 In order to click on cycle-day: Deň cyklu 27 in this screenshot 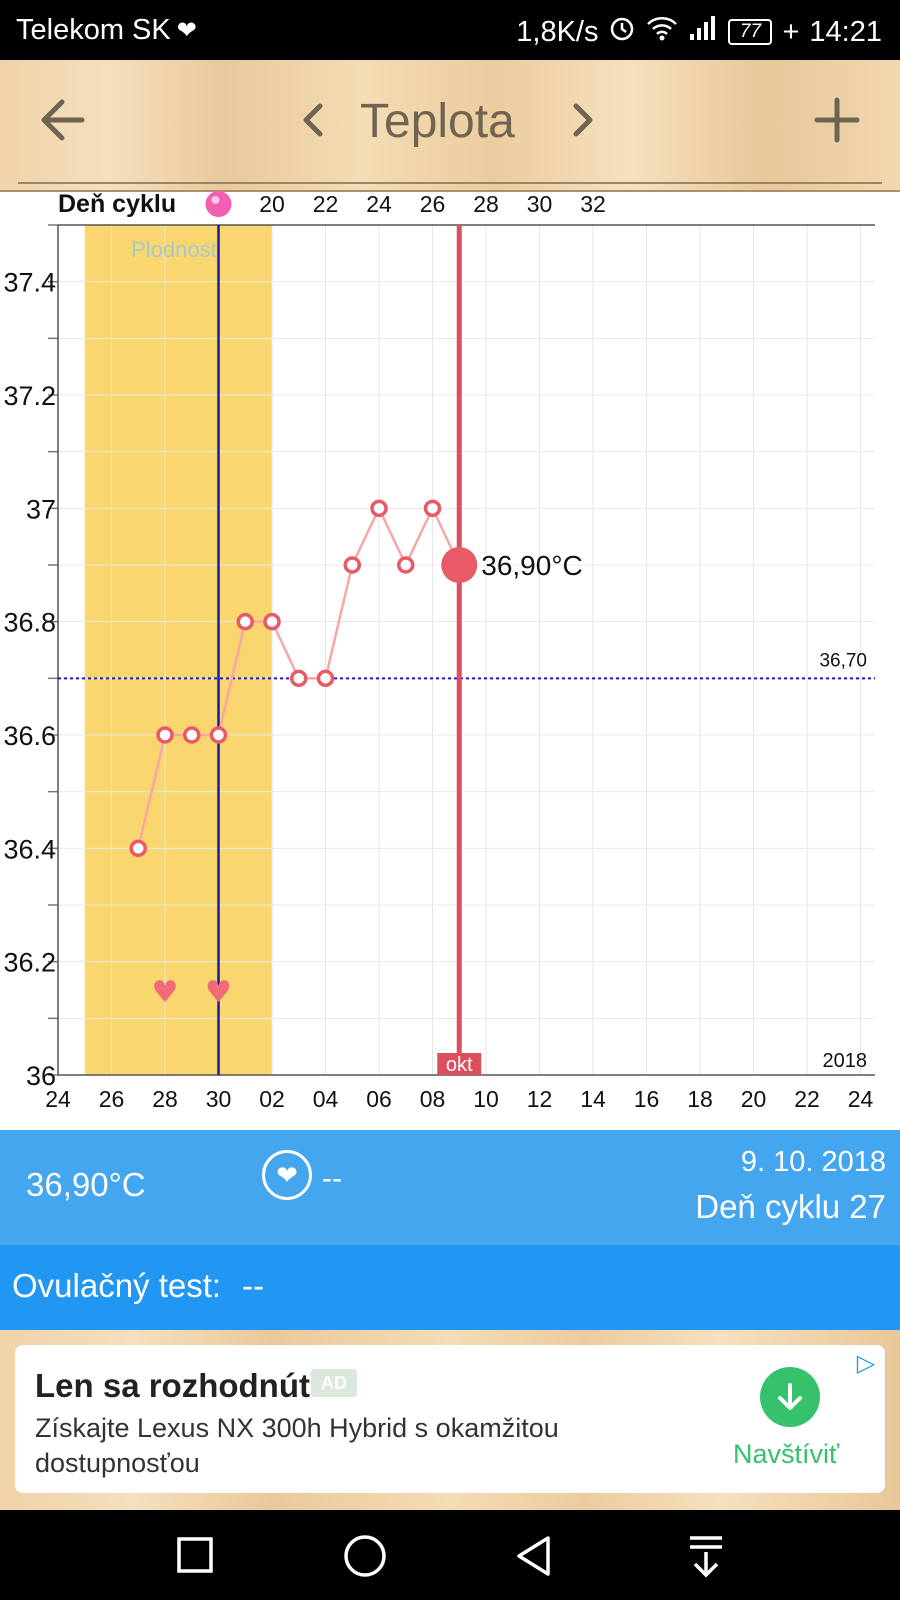, I will do `click(790, 1206)`.